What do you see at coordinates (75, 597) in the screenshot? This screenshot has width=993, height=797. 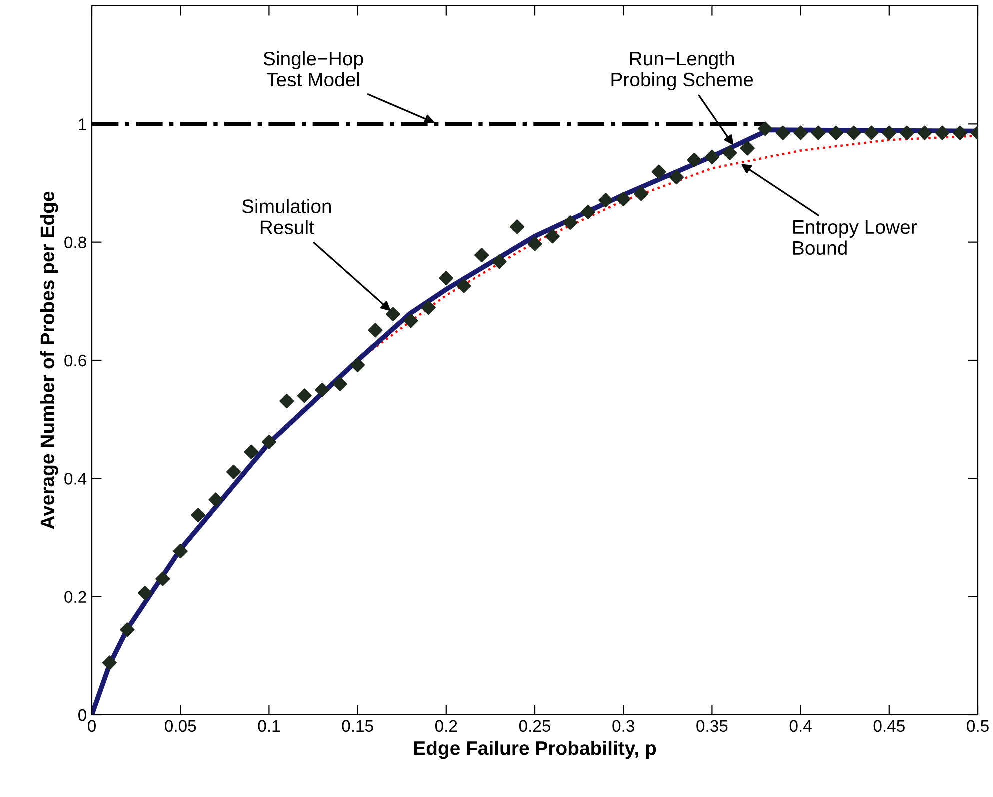 I see `y-tick-label: 0.2` at bounding box center [75, 597].